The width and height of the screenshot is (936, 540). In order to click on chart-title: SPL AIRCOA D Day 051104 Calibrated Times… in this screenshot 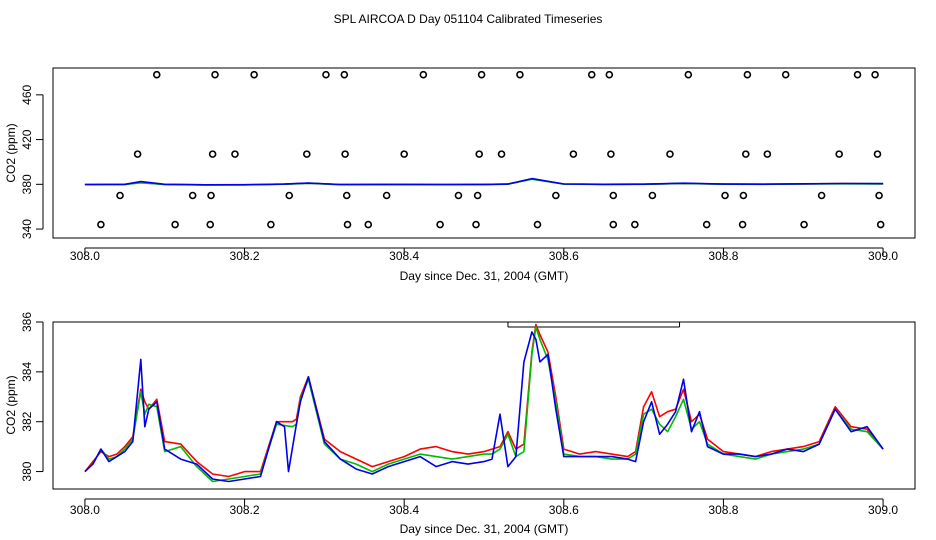, I will do `click(468, 19)`.